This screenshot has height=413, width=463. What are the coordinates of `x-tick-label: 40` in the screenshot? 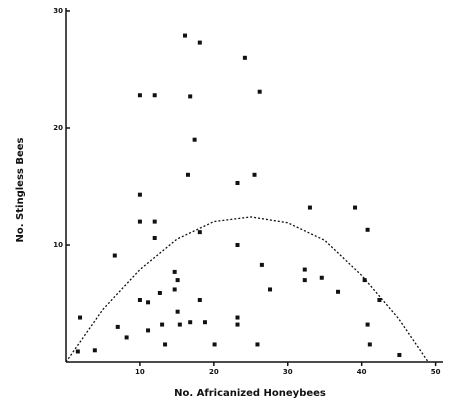 It's located at (362, 372).